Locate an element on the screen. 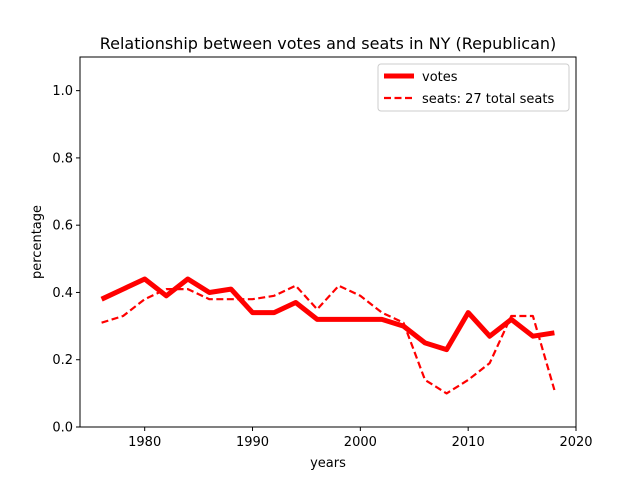 This screenshot has width=640, height=480. legend-box is located at coordinates (473, 87).